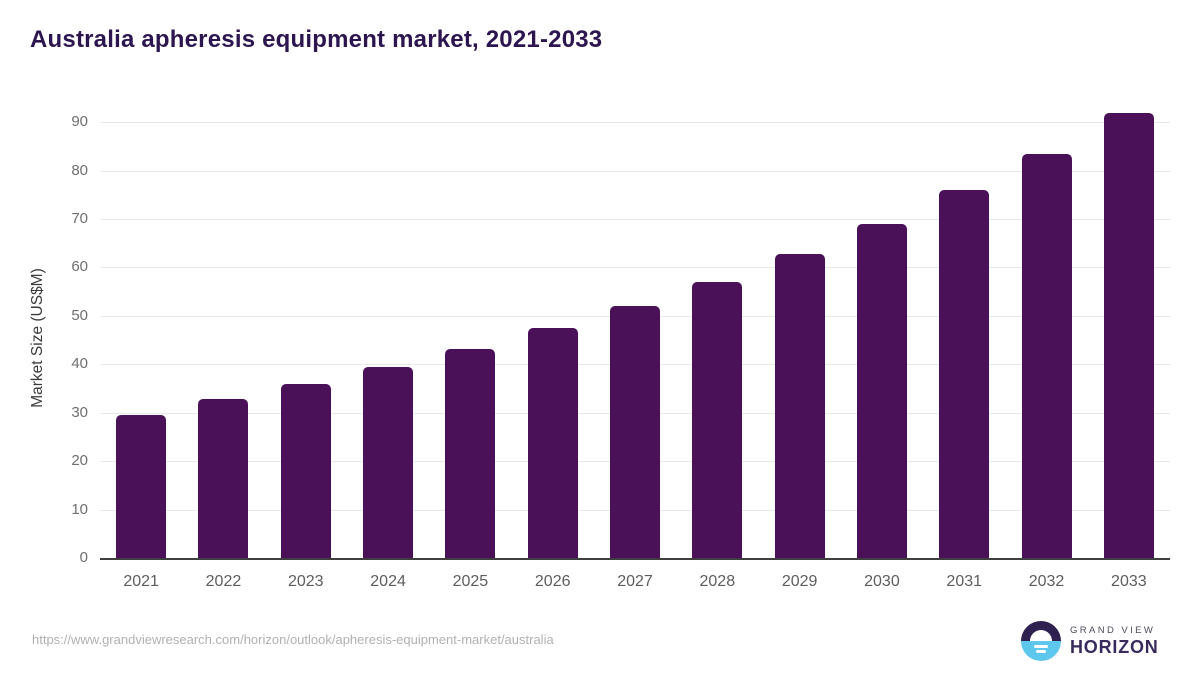 Image resolution: width=1200 pixels, height=675 pixels. I want to click on bar-2033, so click(1128, 335).